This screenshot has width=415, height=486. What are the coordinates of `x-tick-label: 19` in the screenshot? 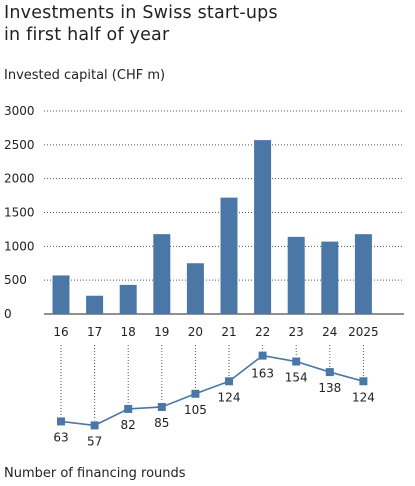 It's located at (161, 332).